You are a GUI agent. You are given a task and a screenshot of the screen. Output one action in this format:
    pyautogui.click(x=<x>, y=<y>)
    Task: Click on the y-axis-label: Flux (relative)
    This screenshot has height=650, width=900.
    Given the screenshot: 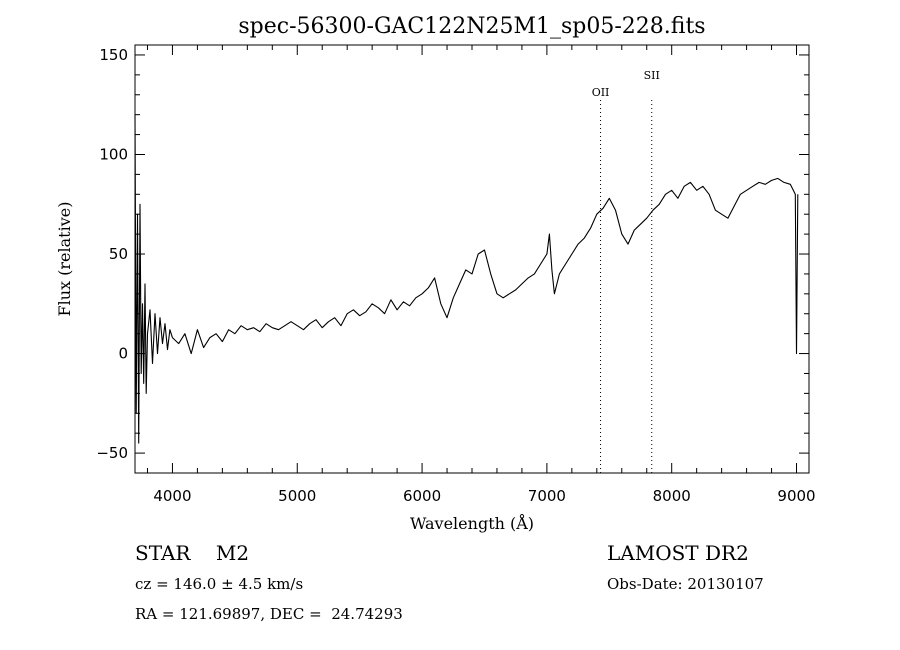 What is the action you would take?
    pyautogui.click(x=64, y=259)
    